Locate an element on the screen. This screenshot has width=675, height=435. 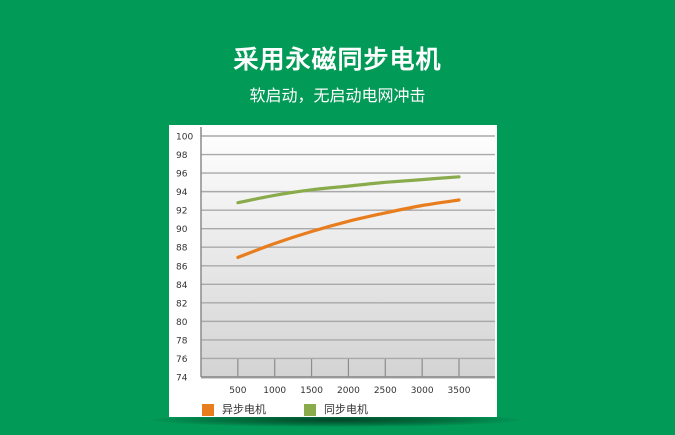
x-tick-label-1000: 1000 is located at coordinates (274, 391).